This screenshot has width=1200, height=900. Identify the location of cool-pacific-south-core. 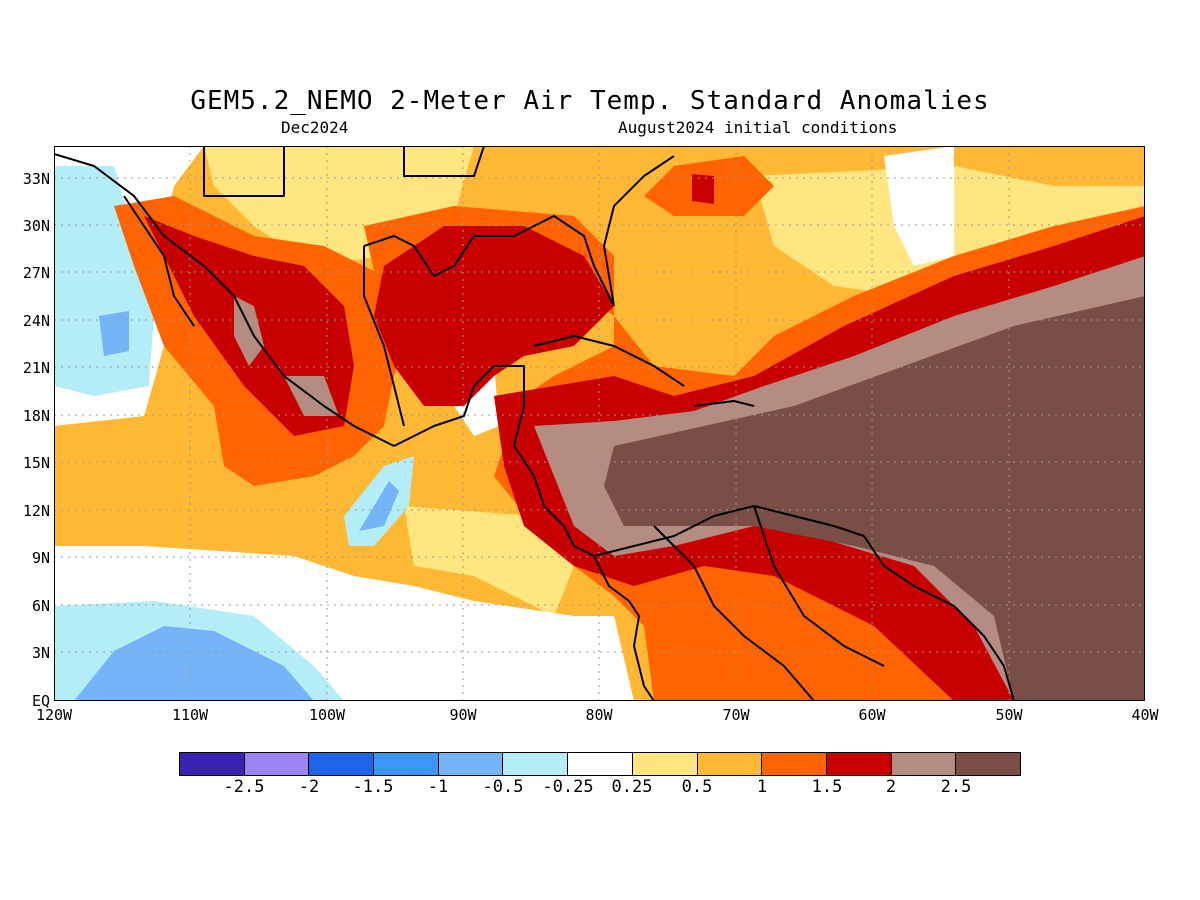
(194, 663).